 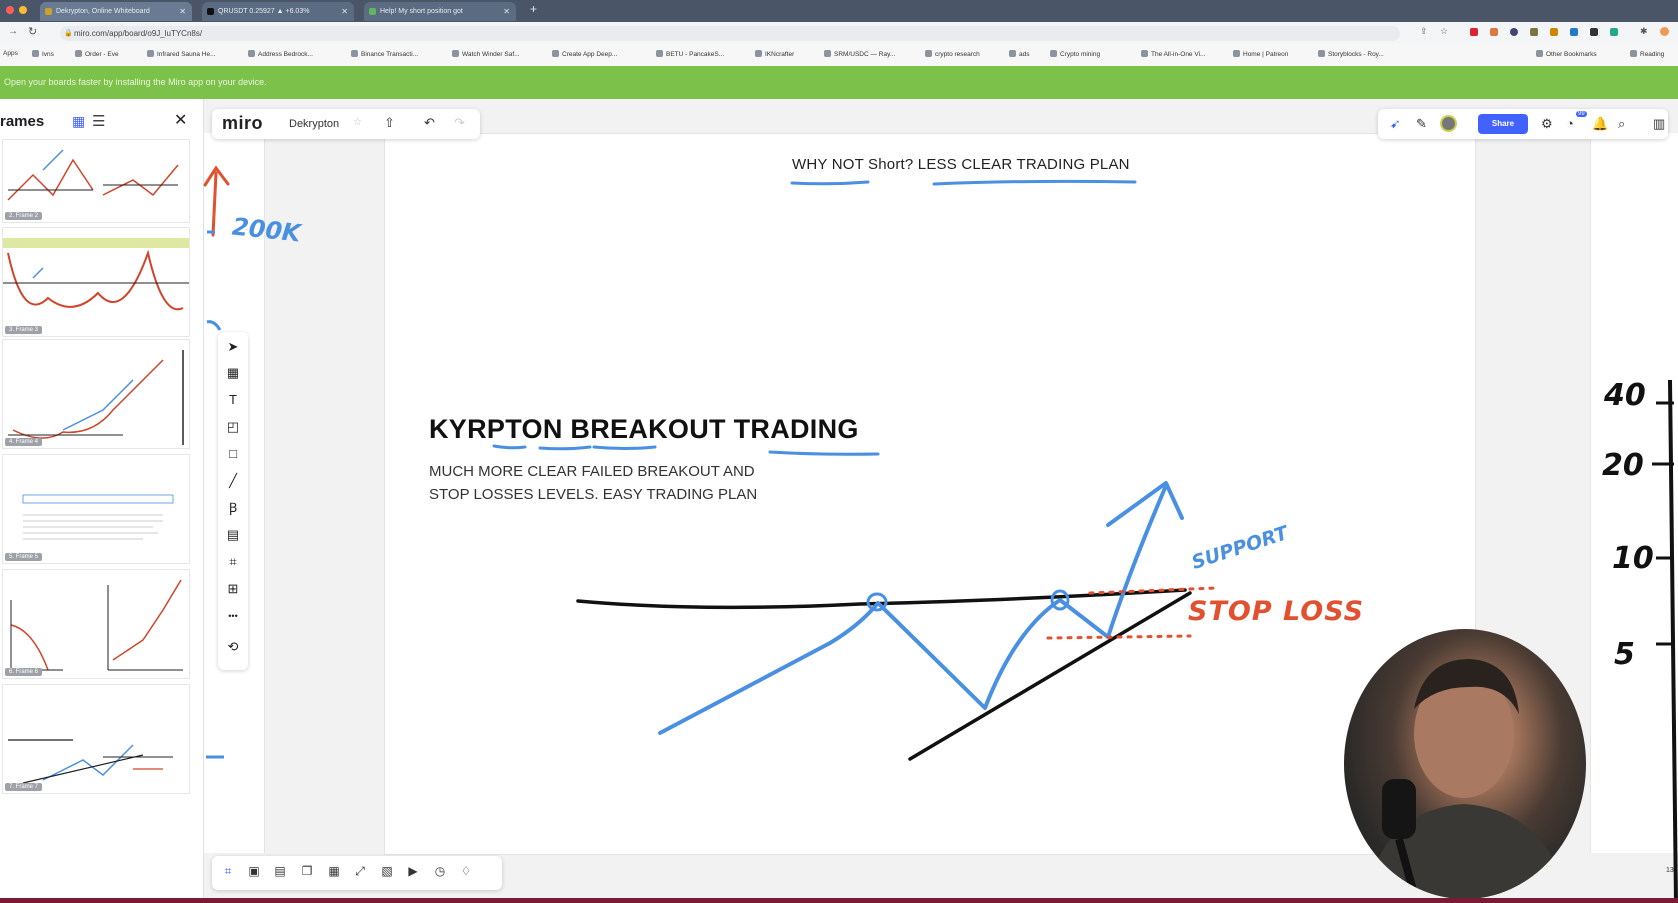 I want to click on scale-label: 40, so click(x=1625, y=395).